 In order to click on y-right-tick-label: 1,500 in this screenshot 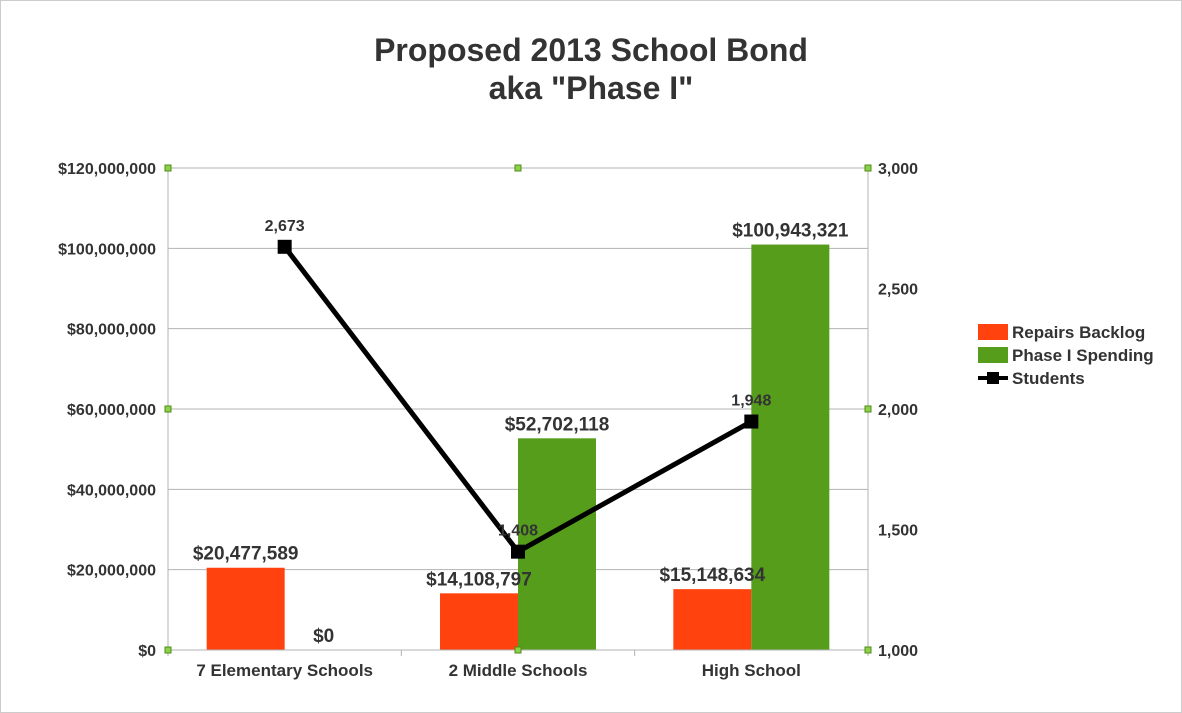, I will do `click(898, 531)`.